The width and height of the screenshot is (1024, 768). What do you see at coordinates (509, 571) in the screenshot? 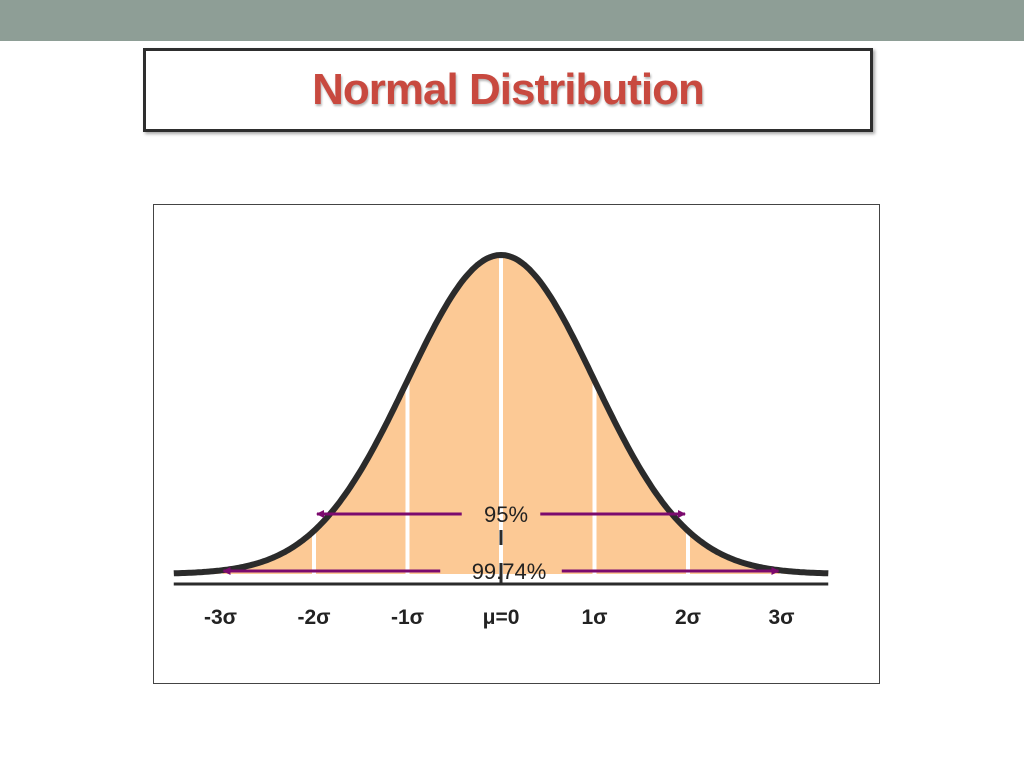
I see `interval-label: 99.74%` at bounding box center [509, 571].